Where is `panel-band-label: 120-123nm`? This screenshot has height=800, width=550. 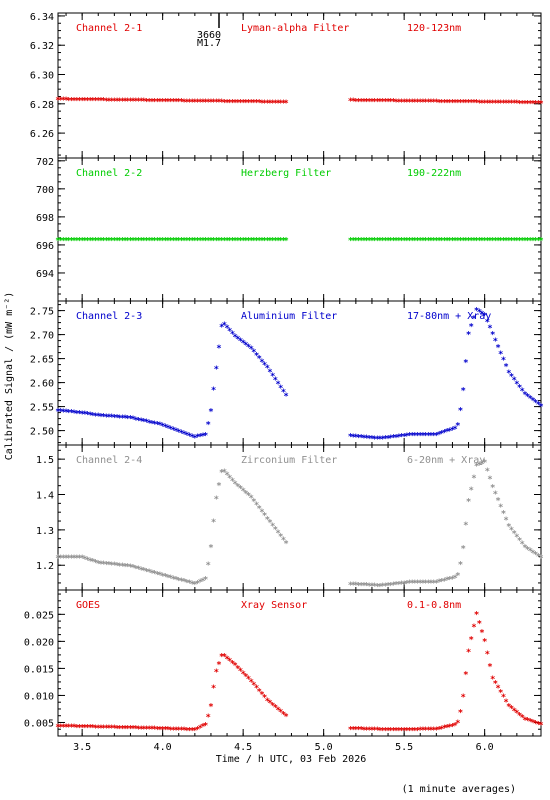 panel-band-label: 120-123nm is located at coordinates (434, 28).